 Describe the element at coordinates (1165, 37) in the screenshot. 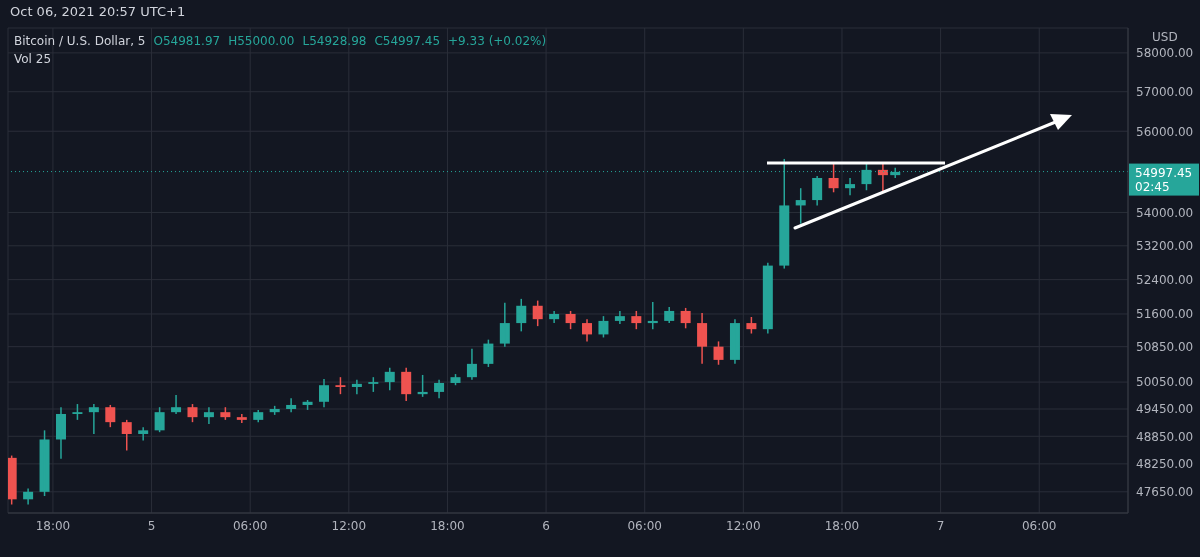

I see `y-axis-title: USD` at that location.